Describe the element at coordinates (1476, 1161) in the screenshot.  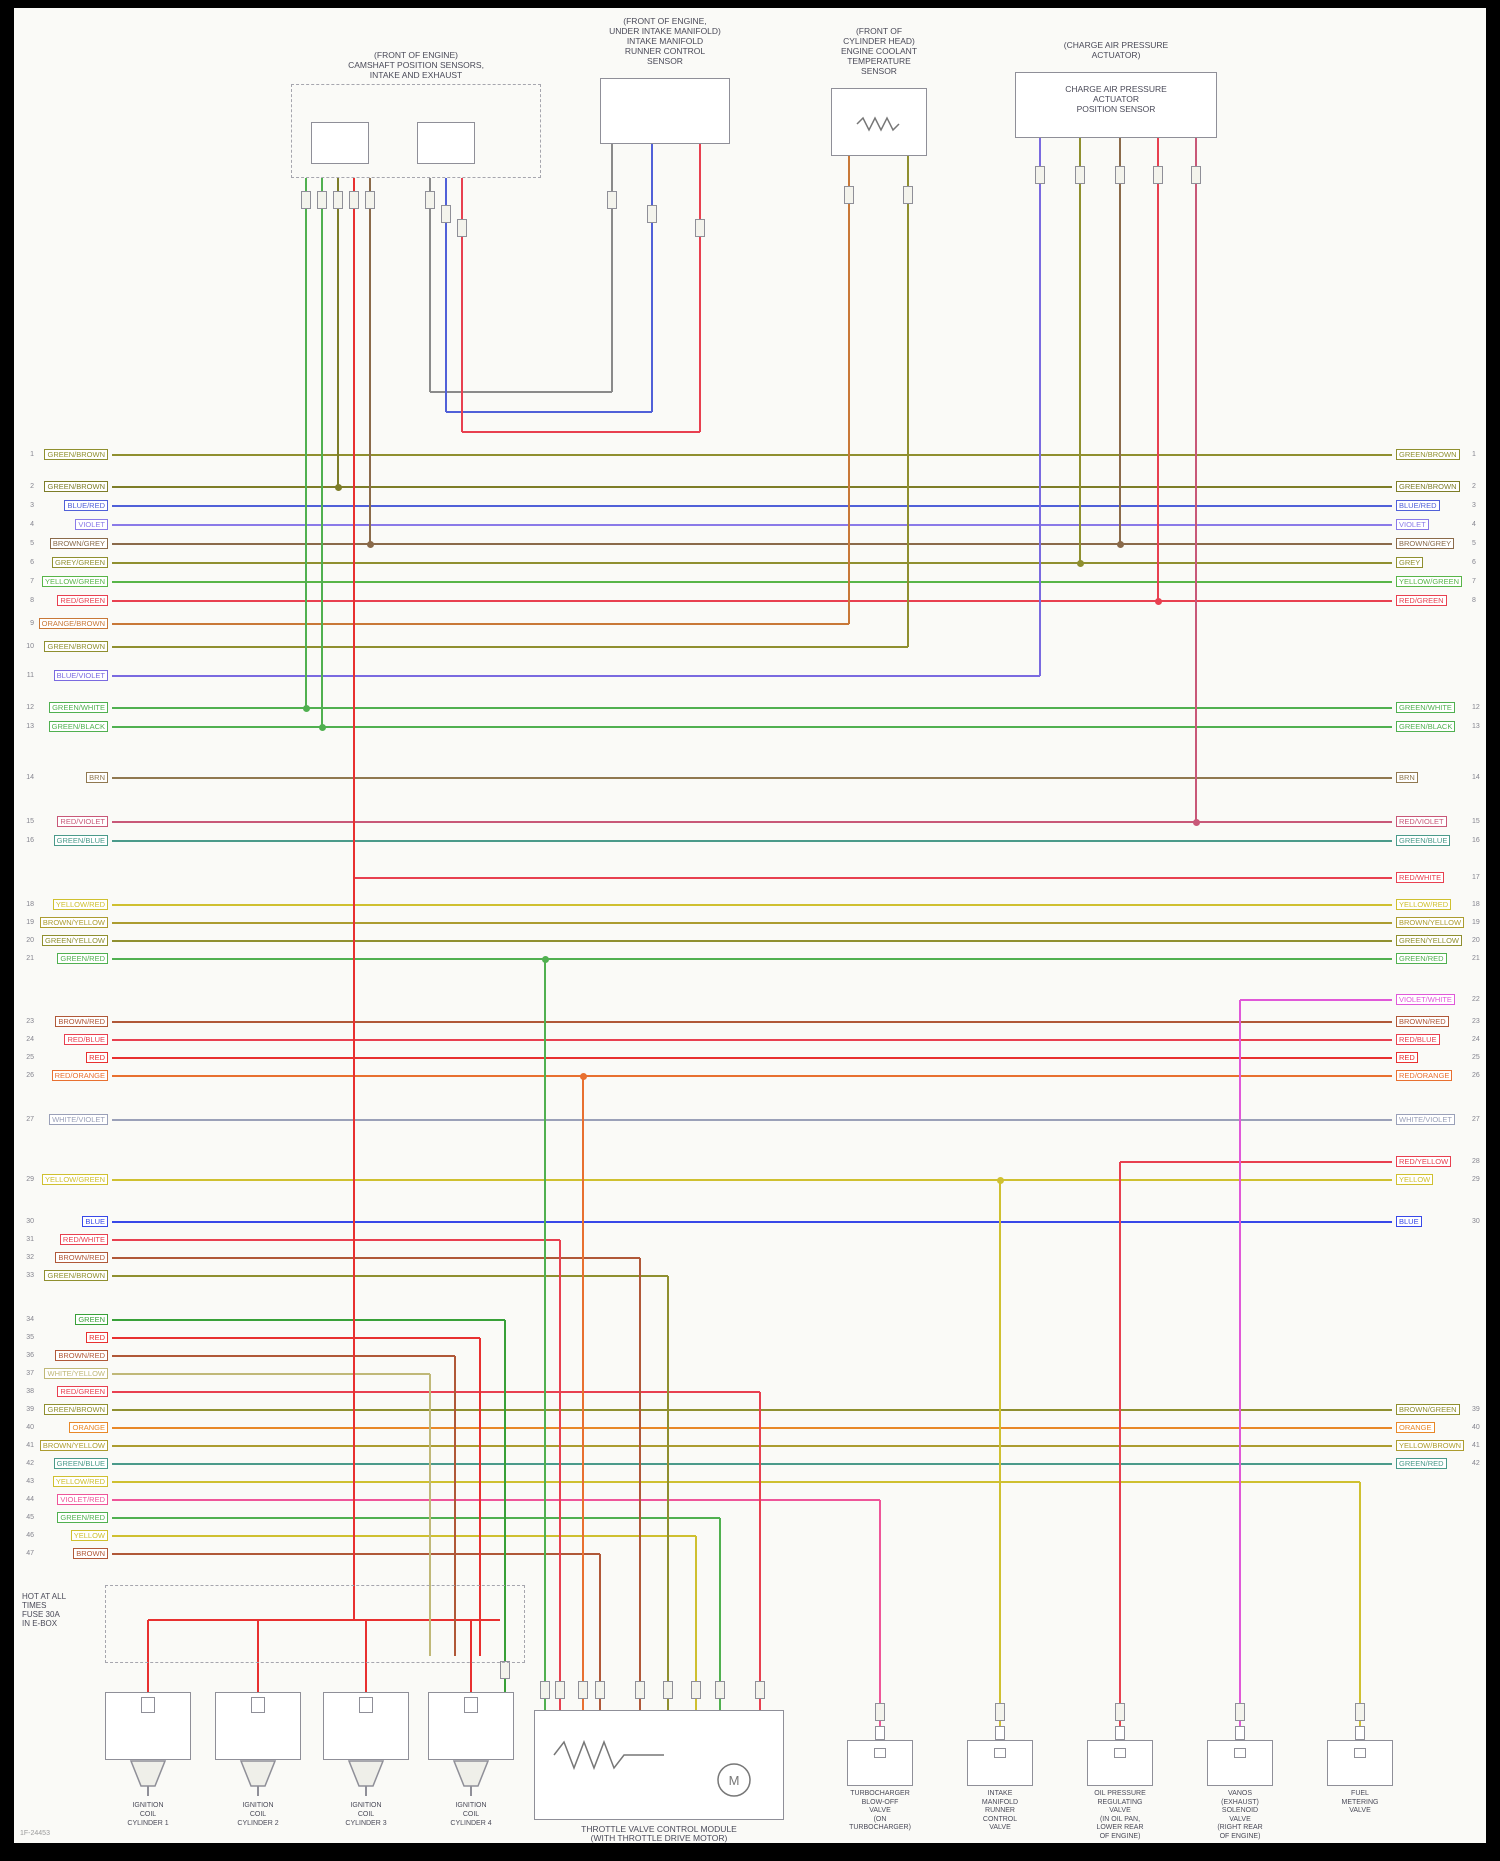
I see `pin-number-right: 28` at that location.